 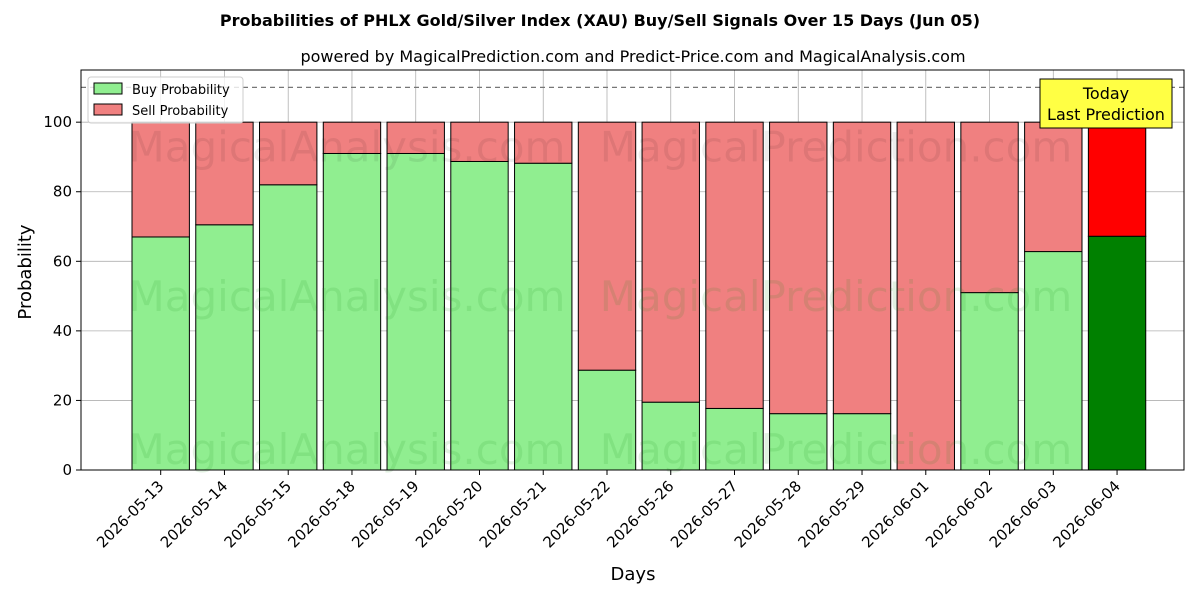 I want to click on x-tick-label: 2026-05-21, so click(x=513, y=514).